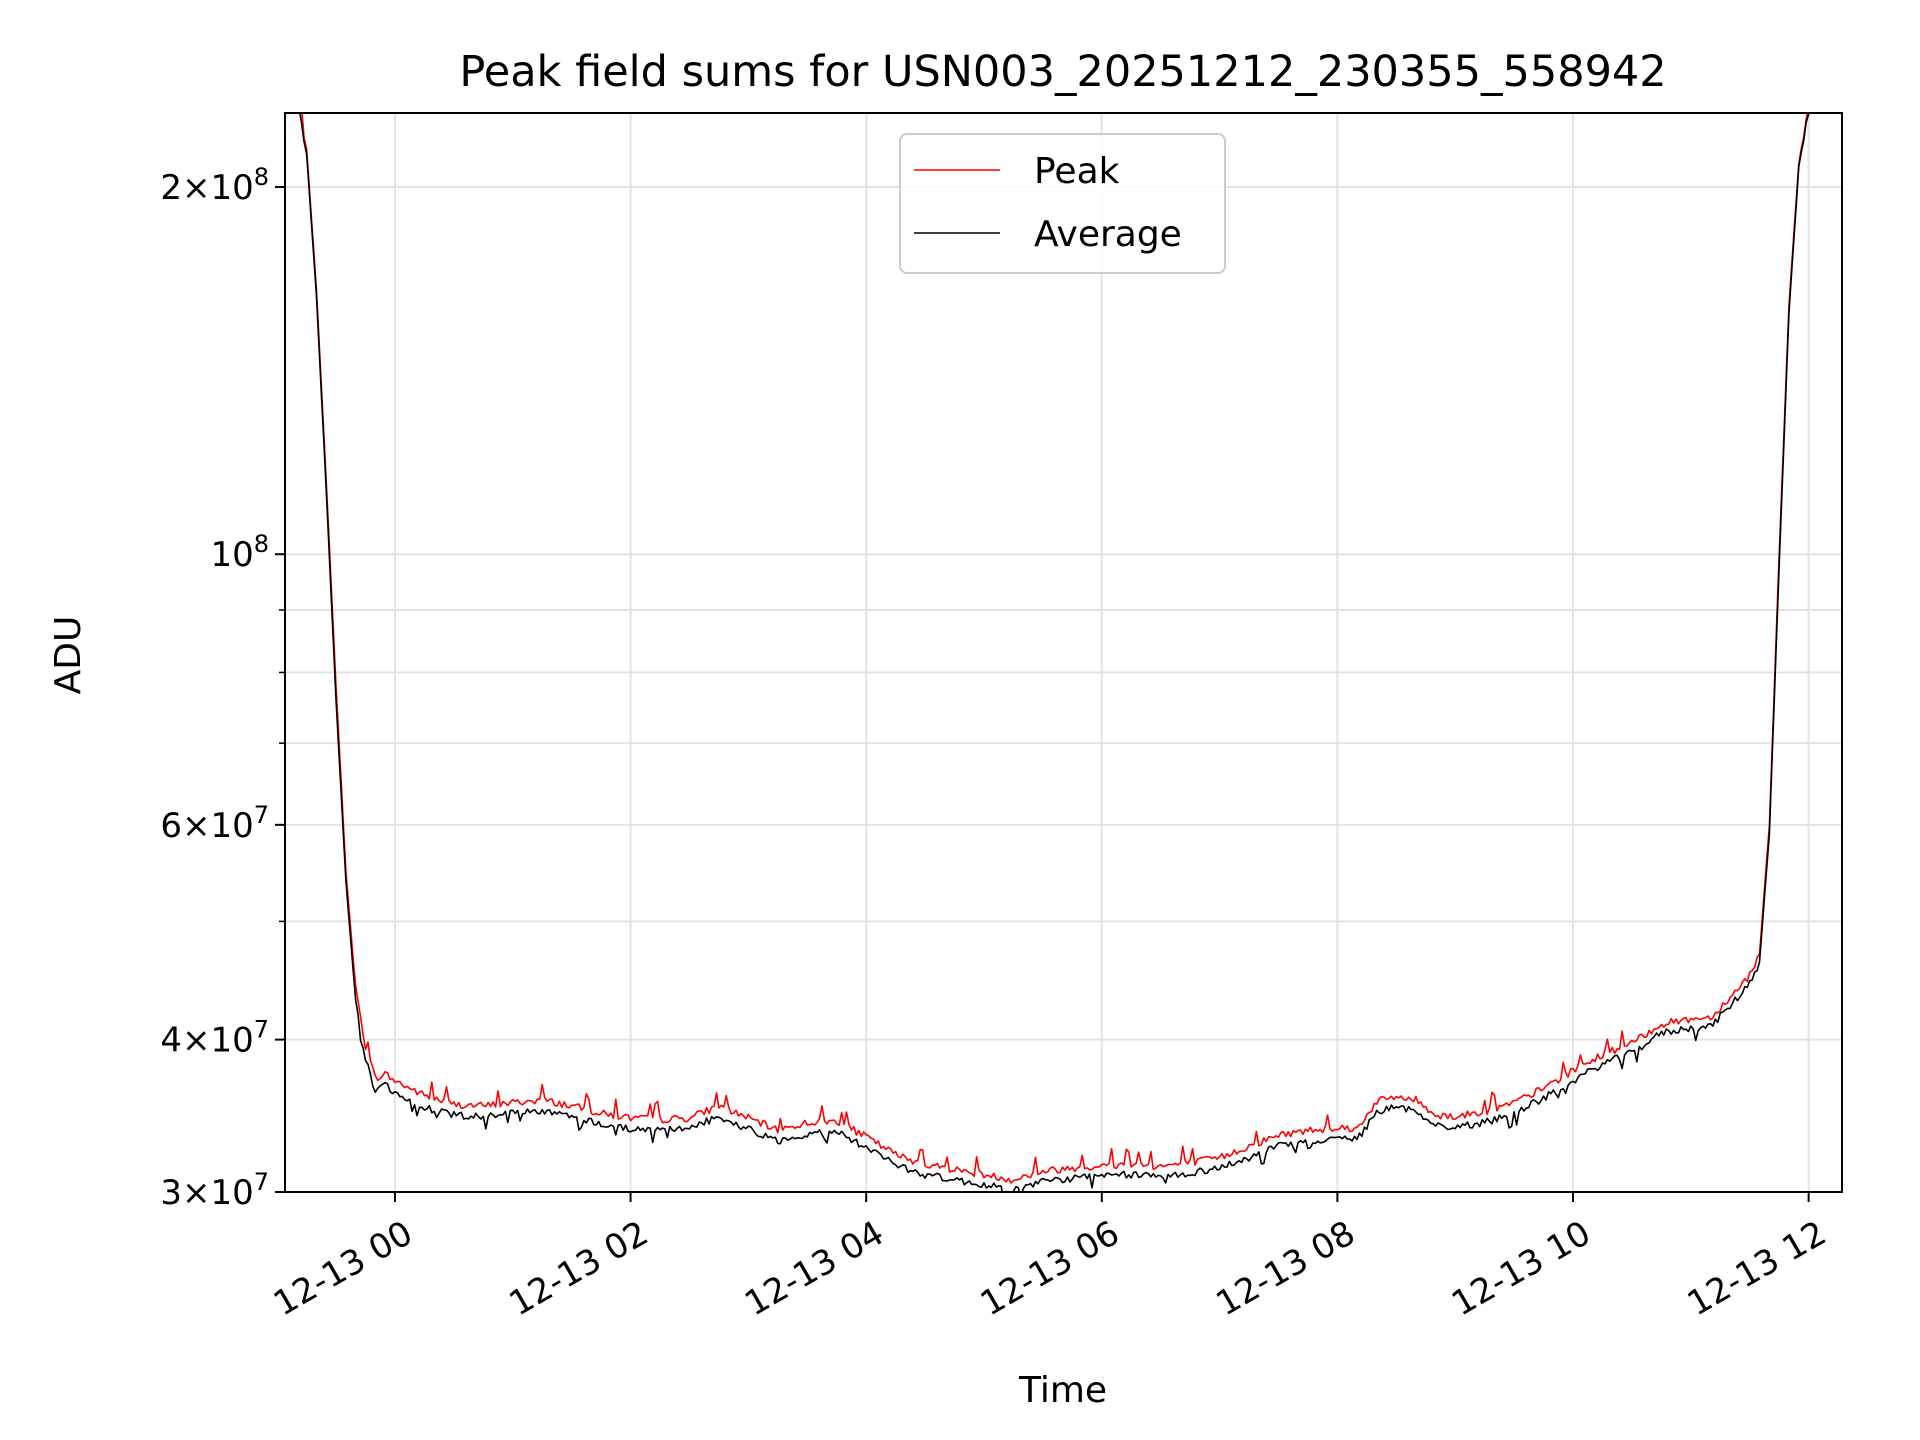  I want to click on y-tick-label: 3×107, so click(214, 1190).